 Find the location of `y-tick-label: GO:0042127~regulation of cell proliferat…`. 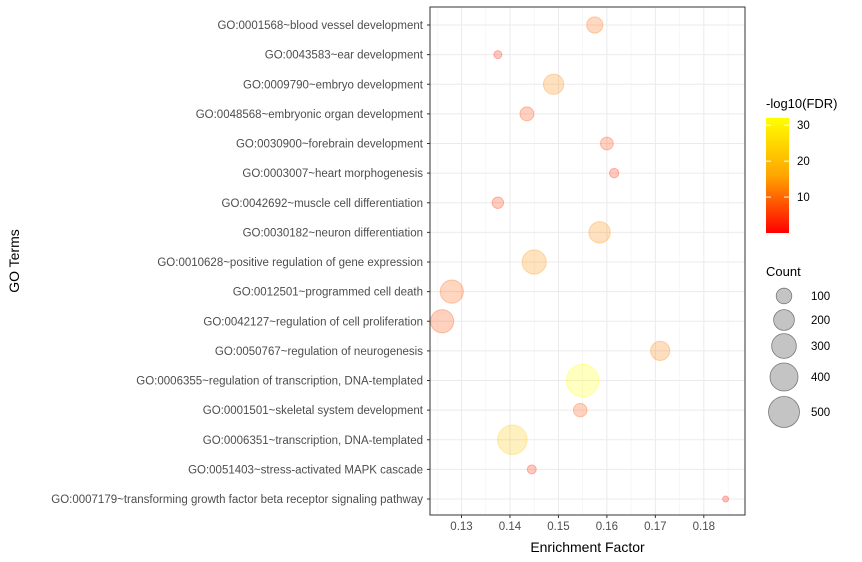

y-tick-label: GO:0042127~regulation of cell proliferat… is located at coordinates (313, 322).